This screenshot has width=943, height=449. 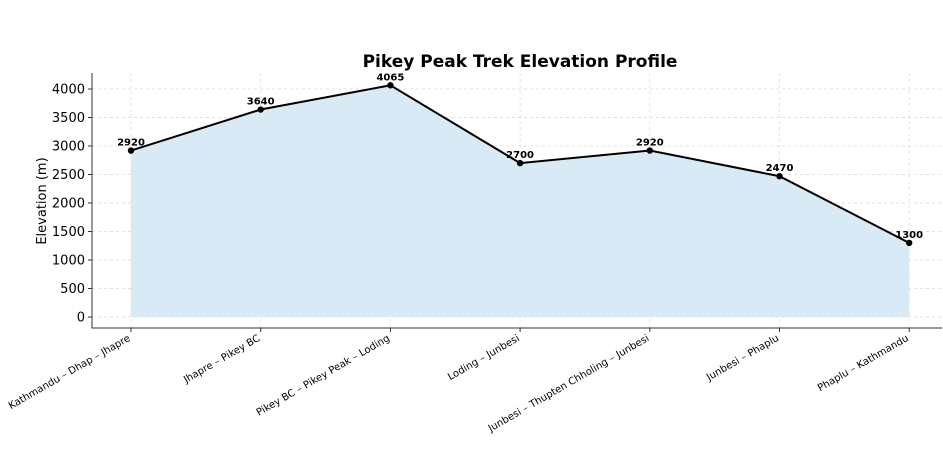 What do you see at coordinates (72, 289) in the screenshot?
I see `y-tick-label: 500` at bounding box center [72, 289].